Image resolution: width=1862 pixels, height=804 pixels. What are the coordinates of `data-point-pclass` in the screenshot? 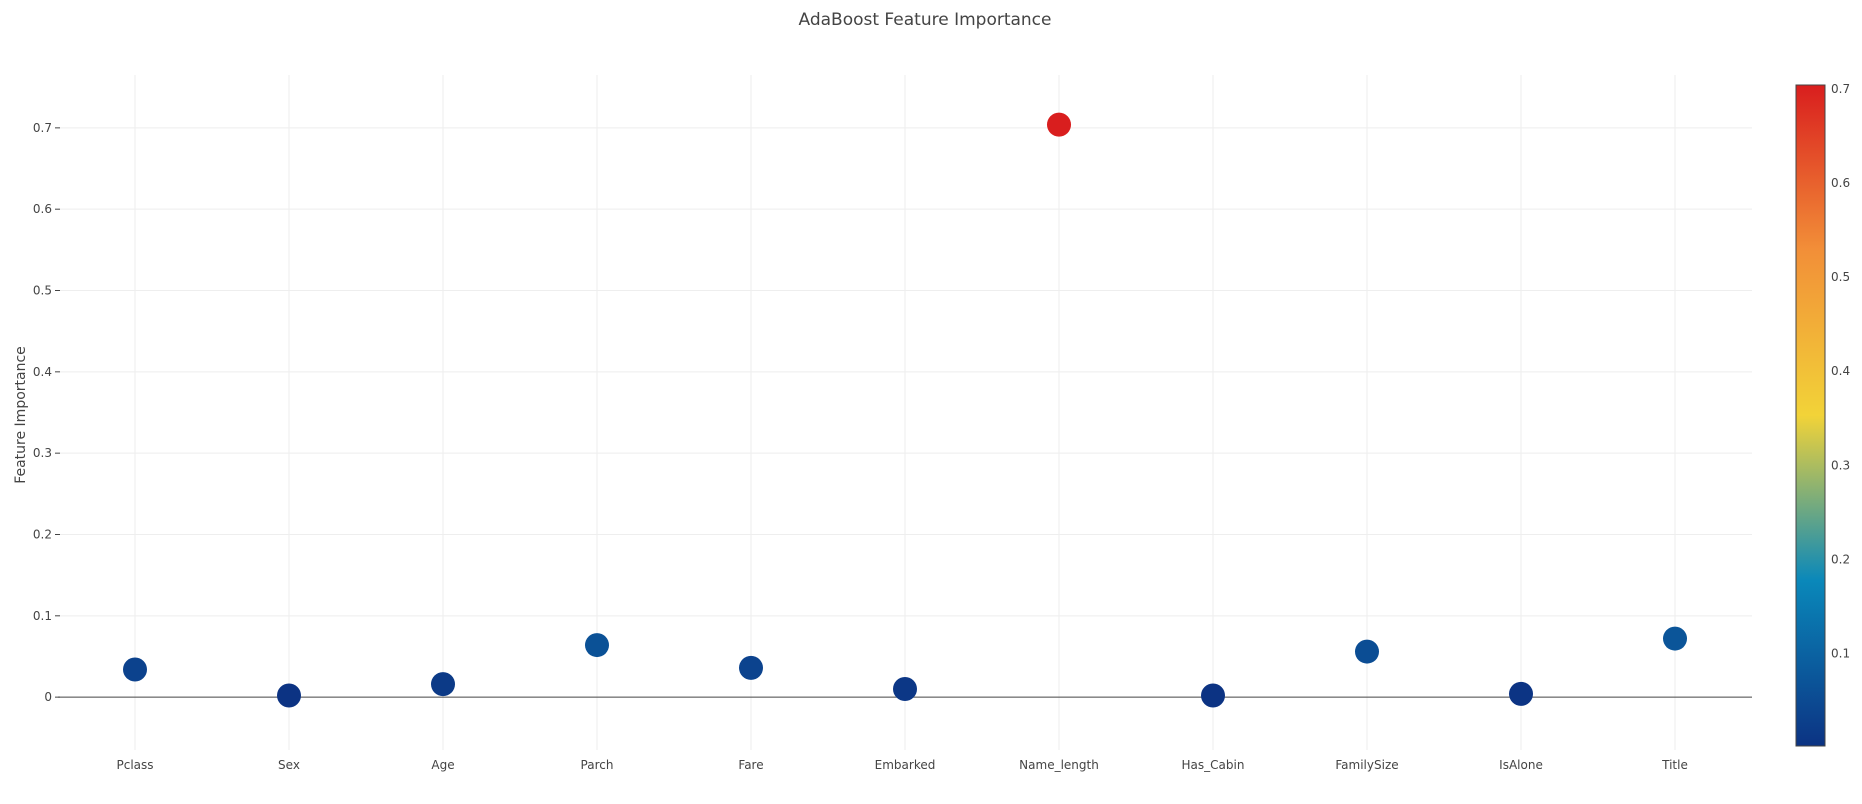 It's located at (135, 669).